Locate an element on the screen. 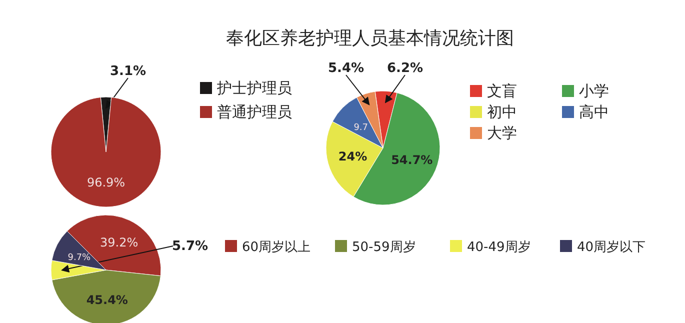  legend-label: 高中 is located at coordinates (594, 112).